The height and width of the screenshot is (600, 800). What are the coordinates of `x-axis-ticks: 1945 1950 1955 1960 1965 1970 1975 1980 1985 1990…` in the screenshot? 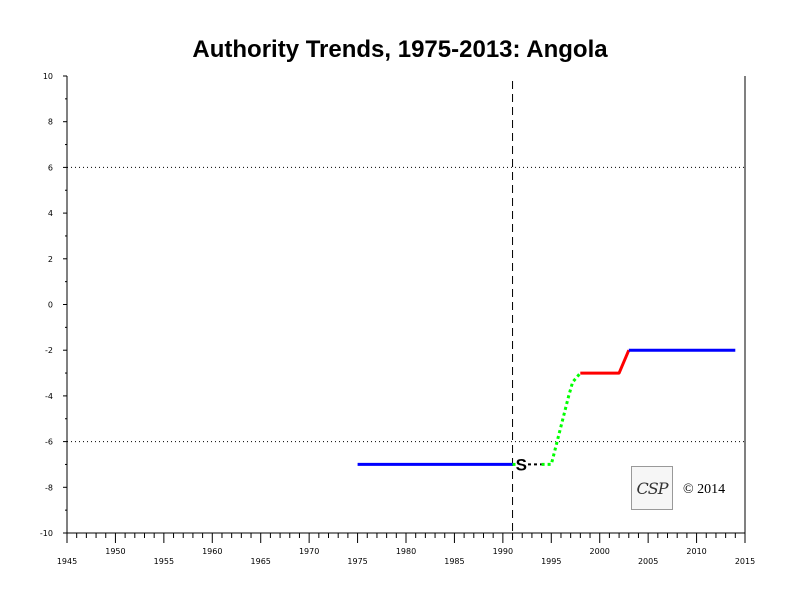 It's located at (406, 549).